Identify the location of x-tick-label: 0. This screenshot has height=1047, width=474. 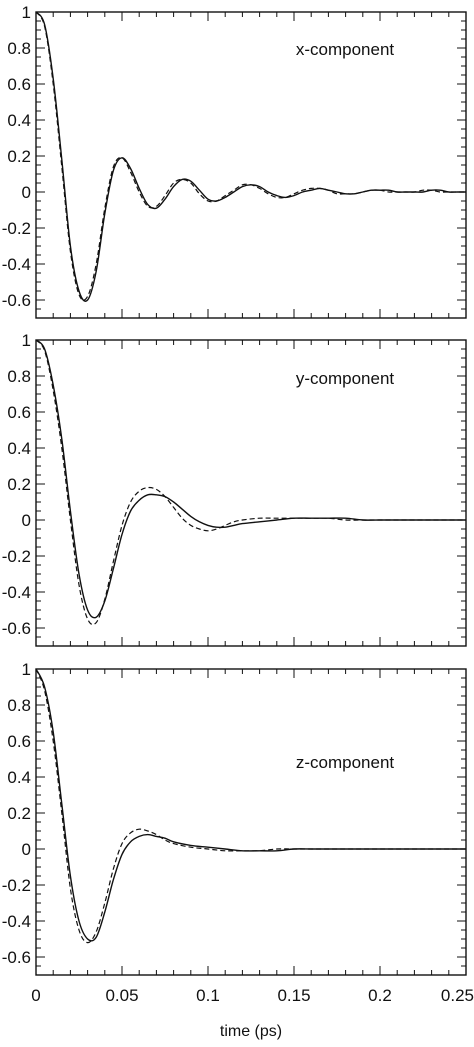
(35, 995).